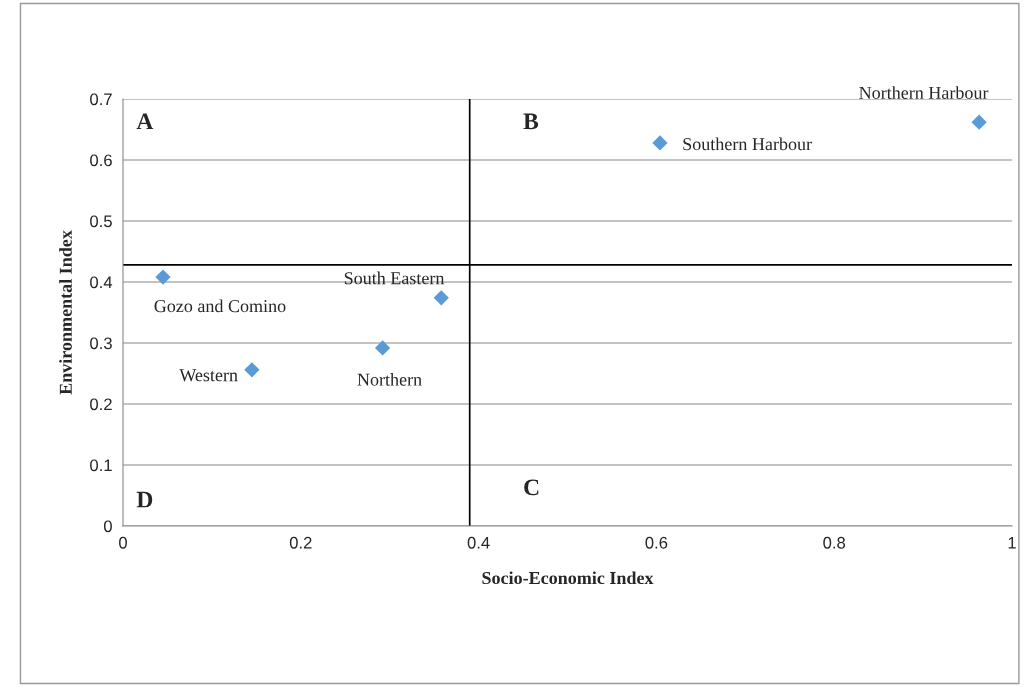 Image resolution: width=1024 pixels, height=687 pixels. Describe the element at coordinates (300, 542) in the screenshot. I see `x-tick-label: 0.2` at that location.